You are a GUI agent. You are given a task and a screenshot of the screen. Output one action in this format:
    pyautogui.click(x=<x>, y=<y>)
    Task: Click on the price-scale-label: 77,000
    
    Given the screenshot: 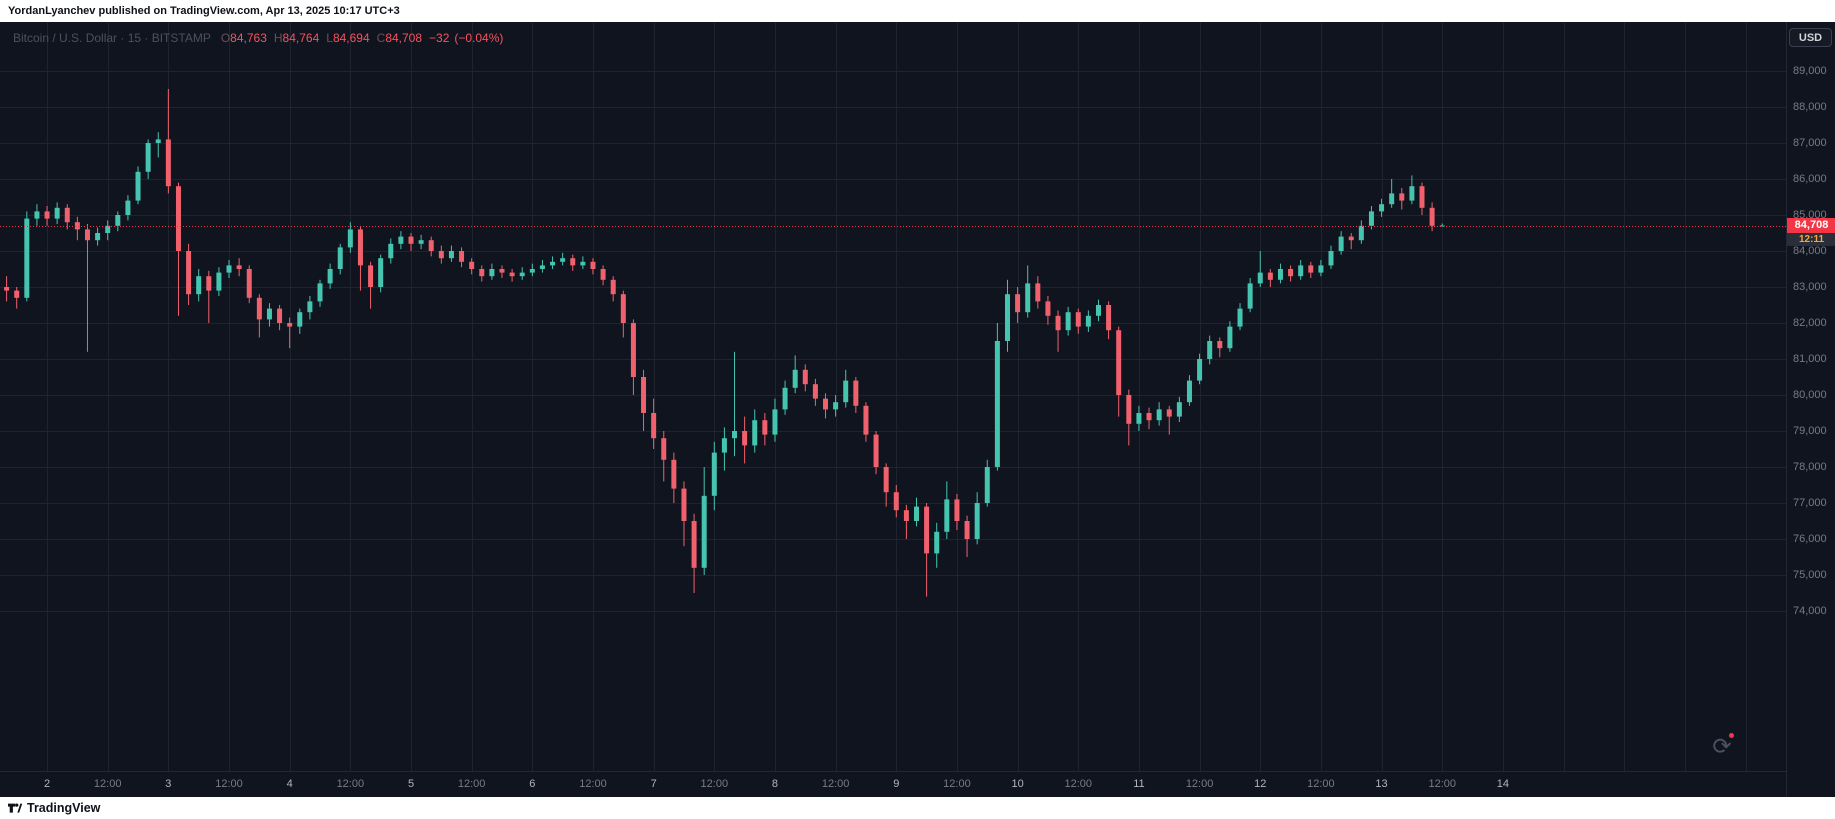 What is the action you would take?
    pyautogui.click(x=1810, y=503)
    